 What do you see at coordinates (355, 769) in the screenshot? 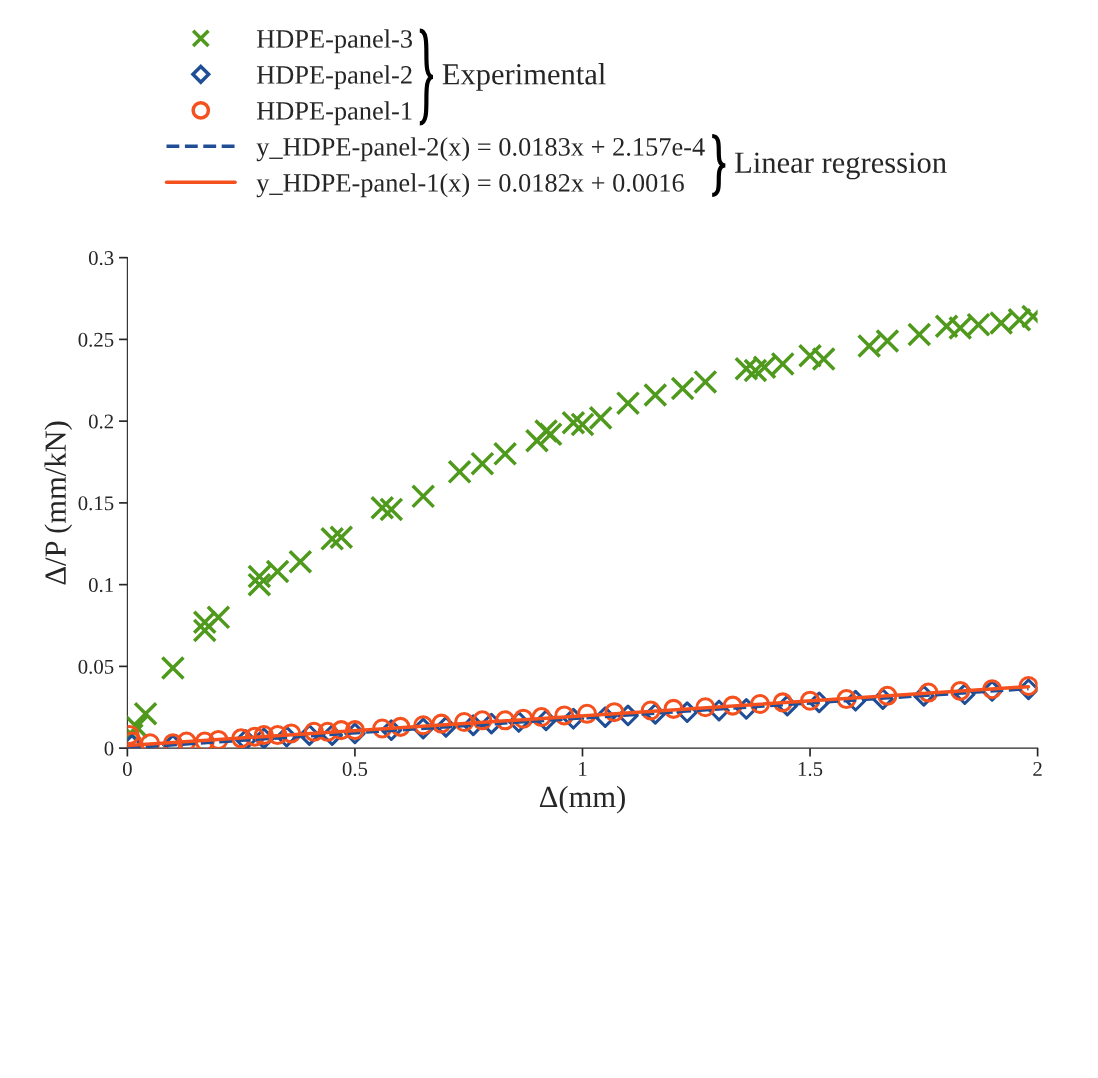
I see `x-tick-label: 0.5` at bounding box center [355, 769].